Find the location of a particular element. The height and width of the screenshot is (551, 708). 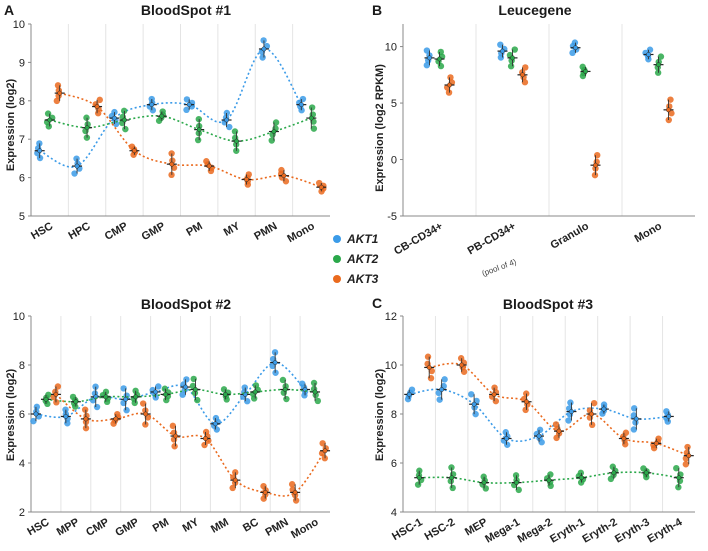

panel-label-a: A is located at coordinates (9, 10).